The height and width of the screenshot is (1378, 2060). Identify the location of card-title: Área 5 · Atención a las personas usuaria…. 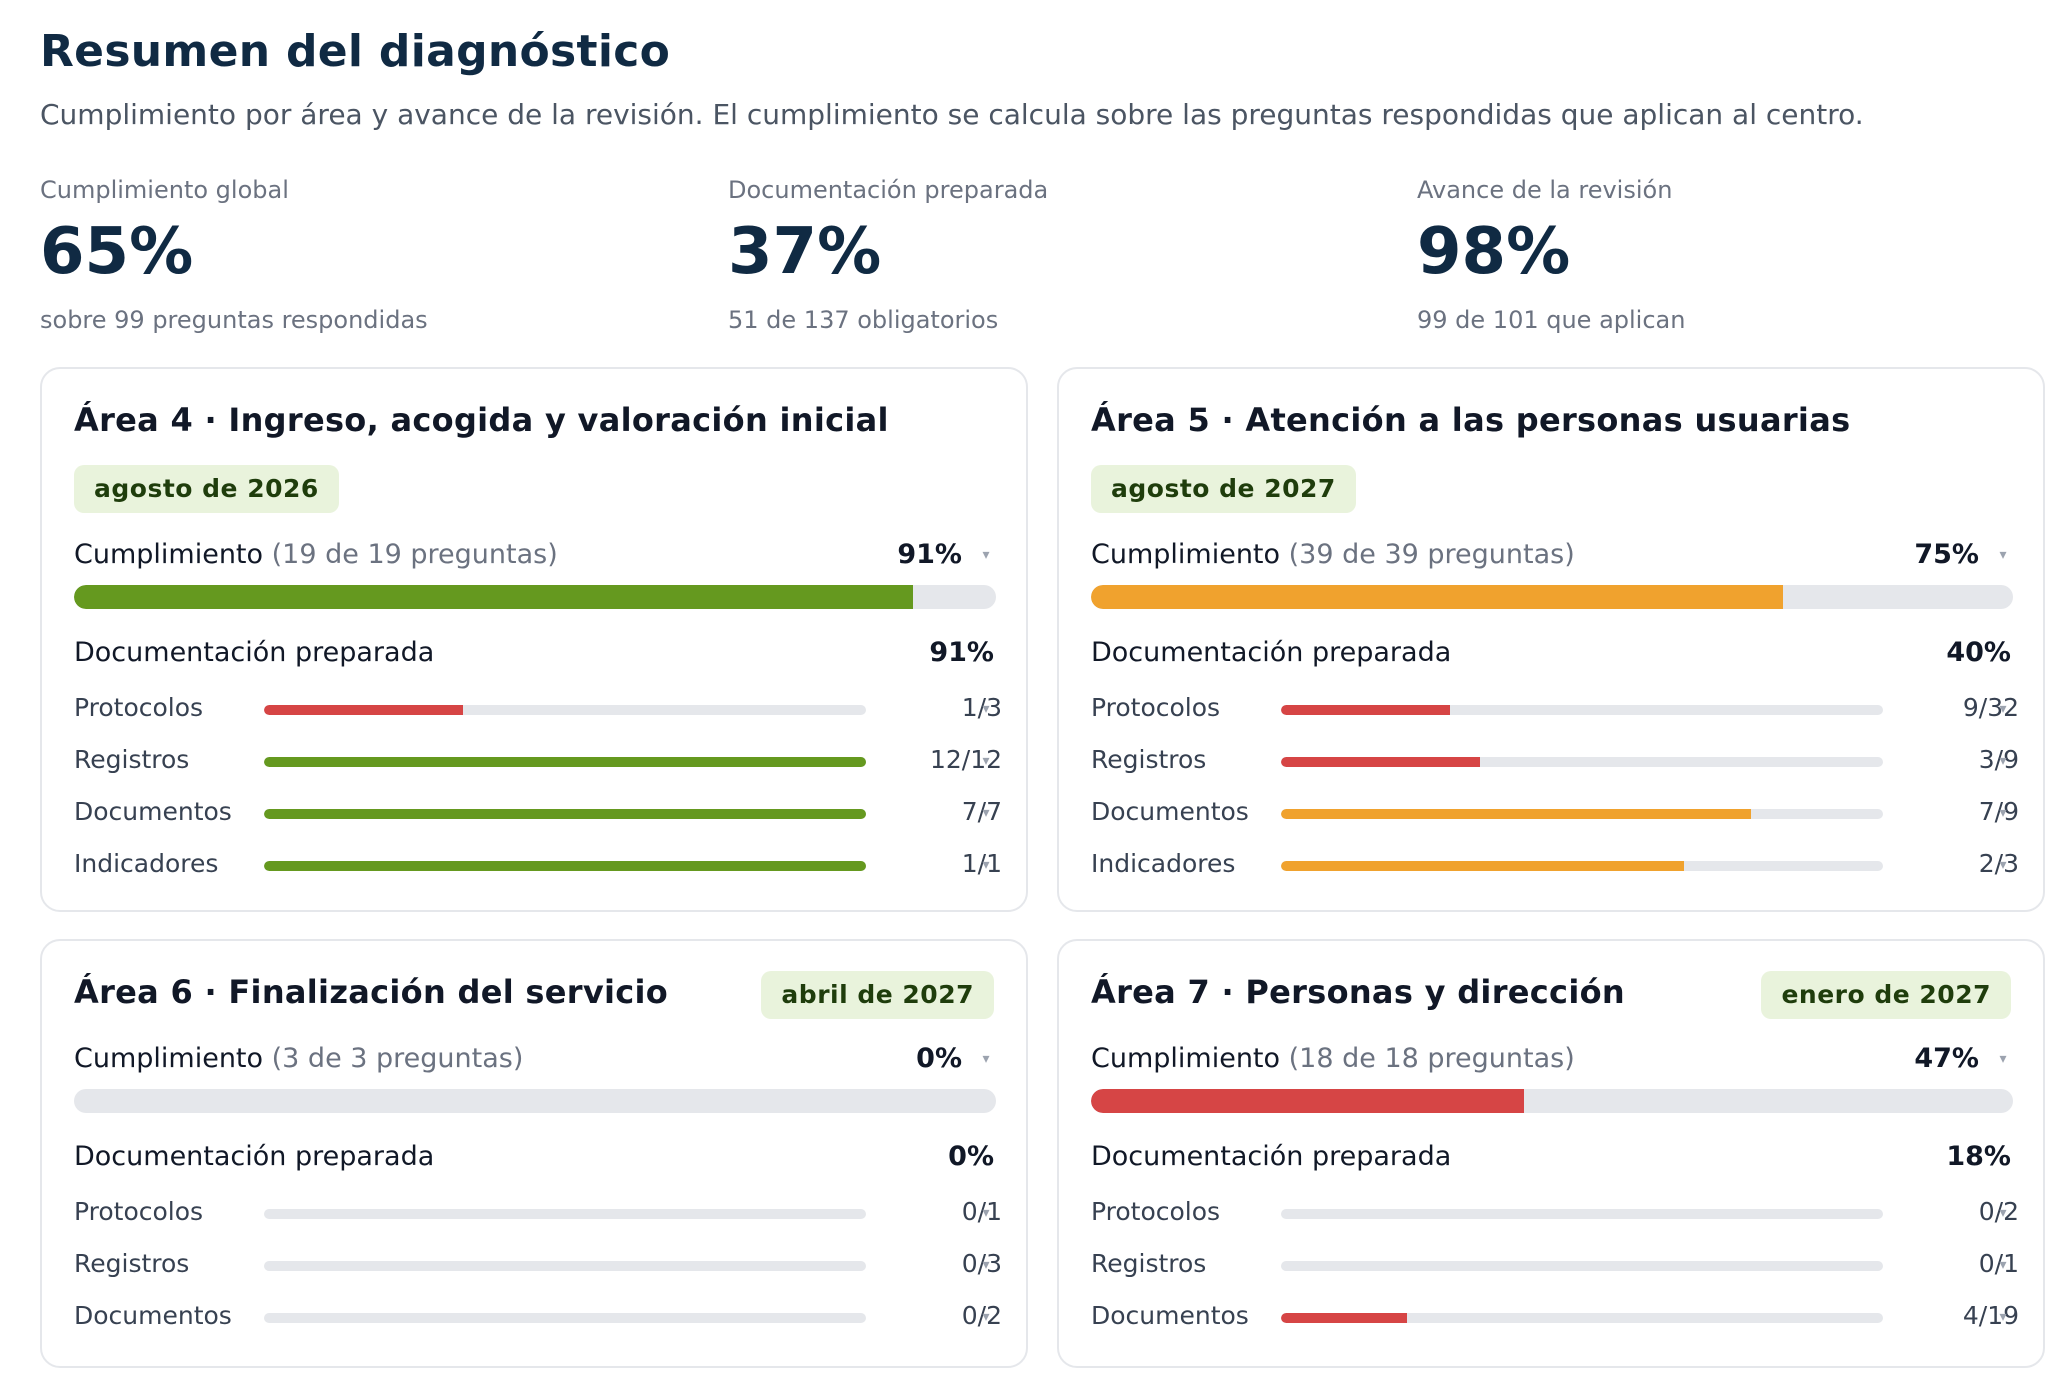
(1471, 420).